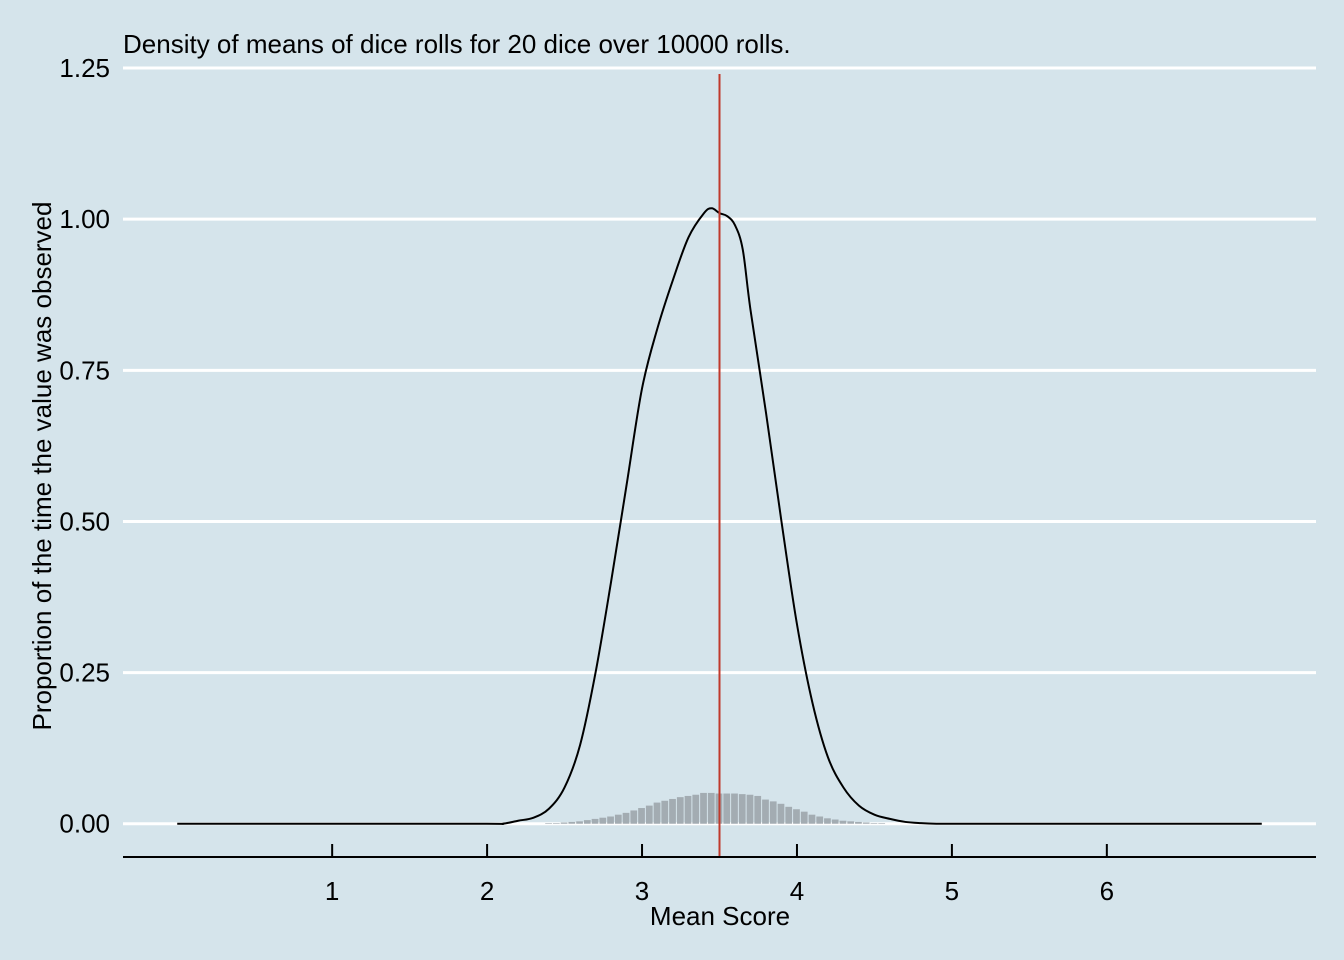 This screenshot has width=1344, height=960. I want to click on y-tick-label: 0.75, so click(84, 370).